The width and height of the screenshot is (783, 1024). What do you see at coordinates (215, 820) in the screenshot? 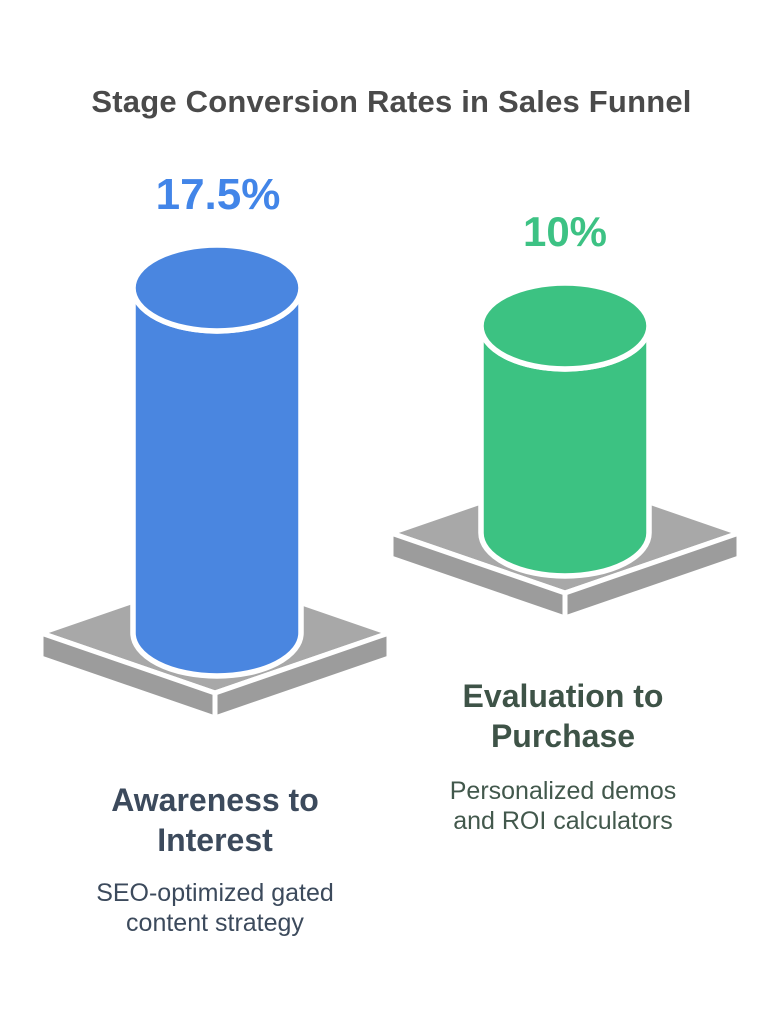
I see `stage-1-category-label: Awareness to Interest` at bounding box center [215, 820].